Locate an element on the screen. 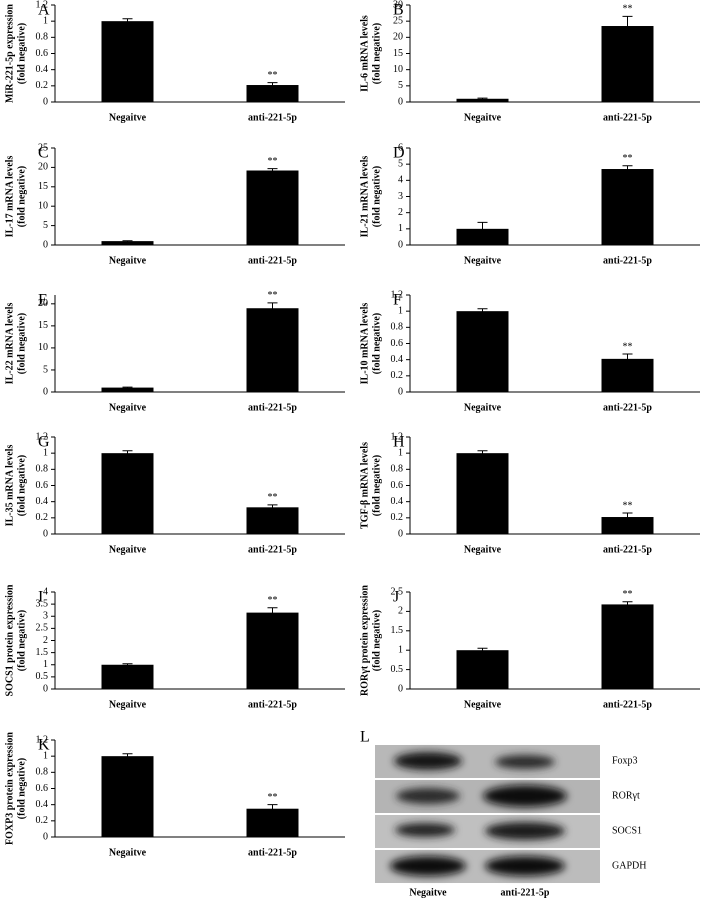  column-label: Negaitve is located at coordinates (428, 892).